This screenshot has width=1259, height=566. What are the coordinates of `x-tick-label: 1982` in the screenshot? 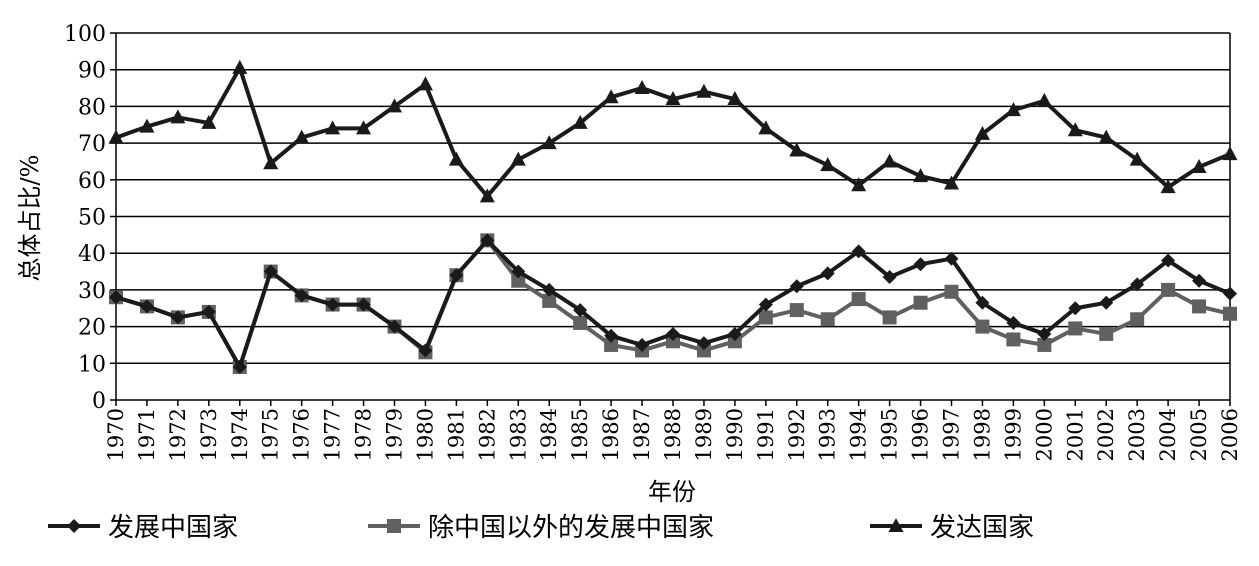 It's located at (487, 434).